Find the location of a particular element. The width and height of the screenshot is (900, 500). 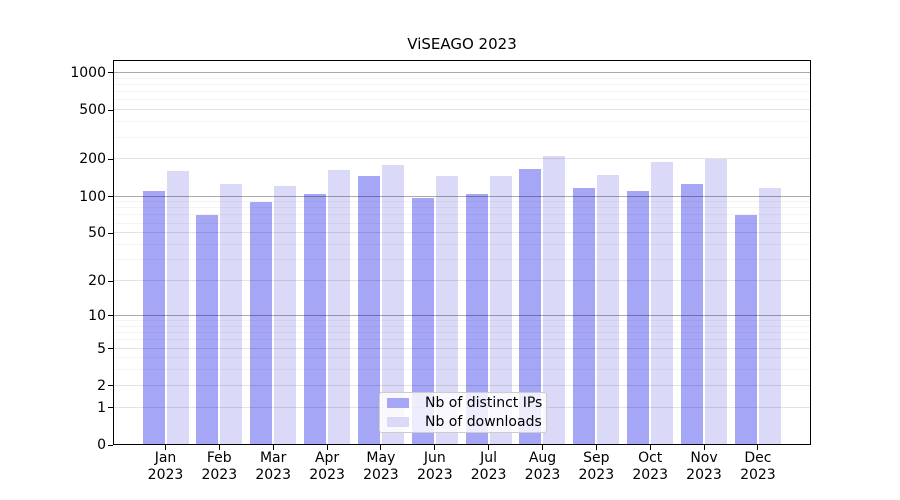

x-tick-month: Nov is located at coordinates (704, 458).